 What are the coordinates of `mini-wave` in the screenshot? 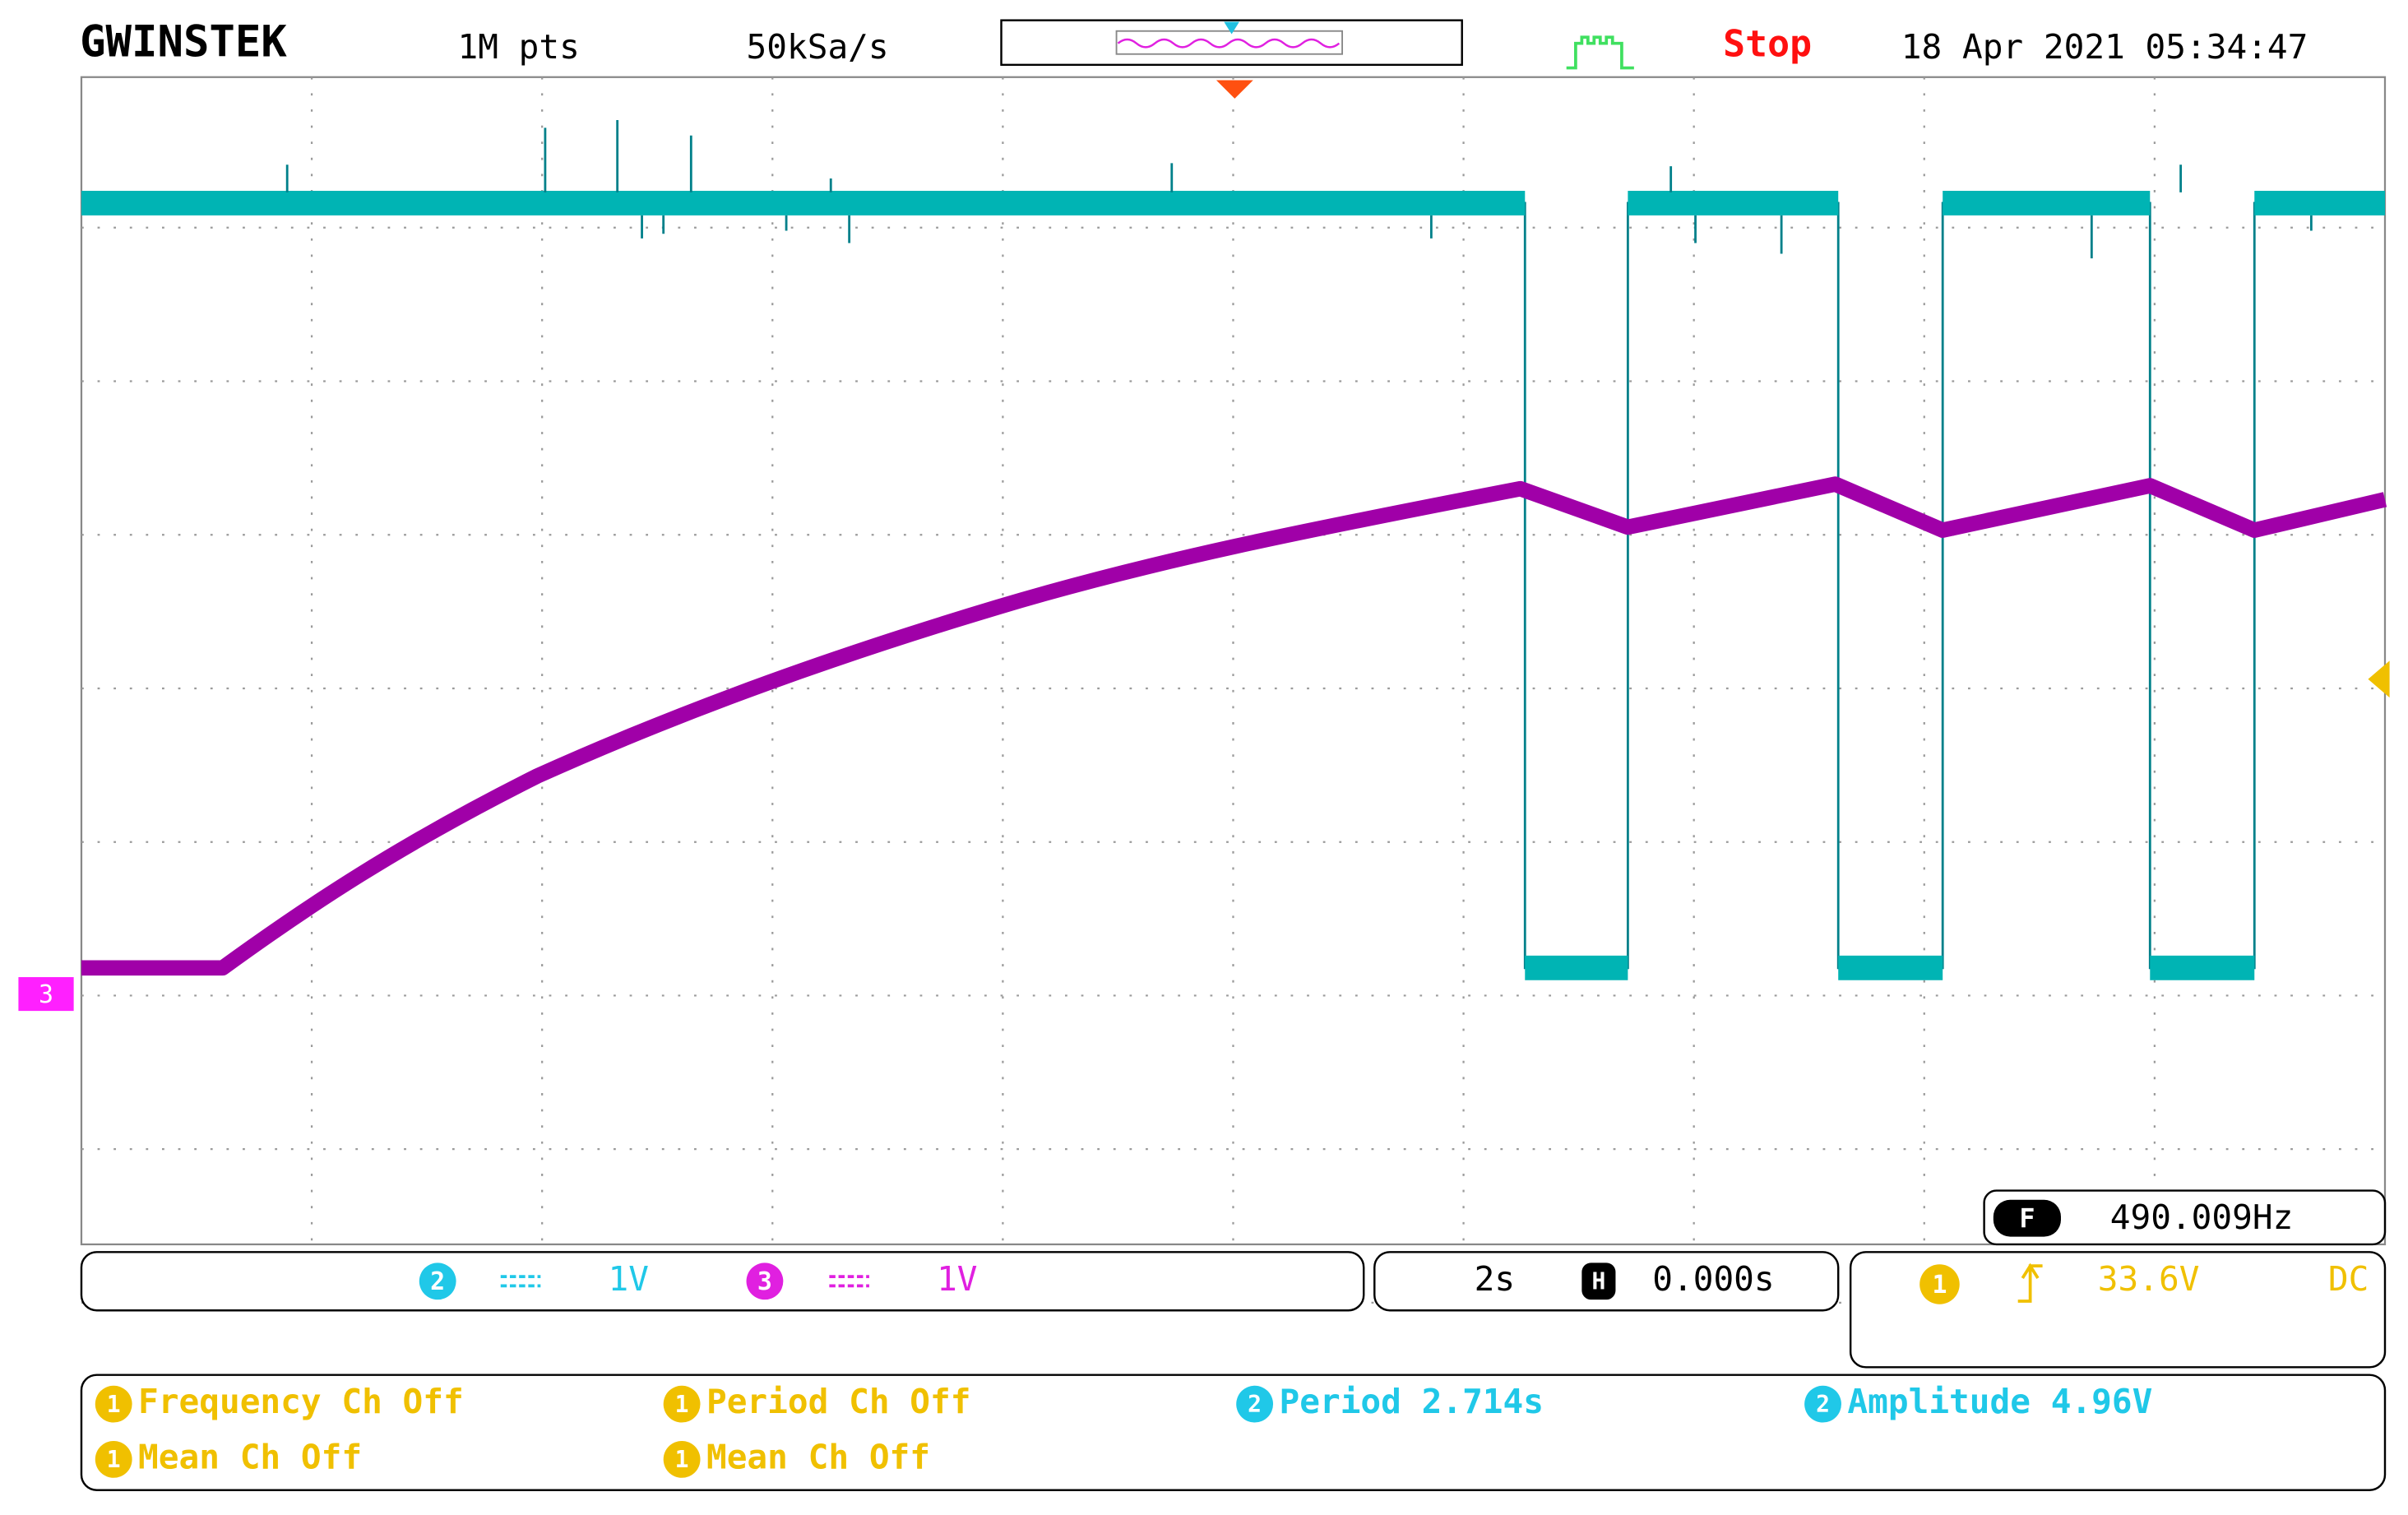 It's located at (1229, 43).